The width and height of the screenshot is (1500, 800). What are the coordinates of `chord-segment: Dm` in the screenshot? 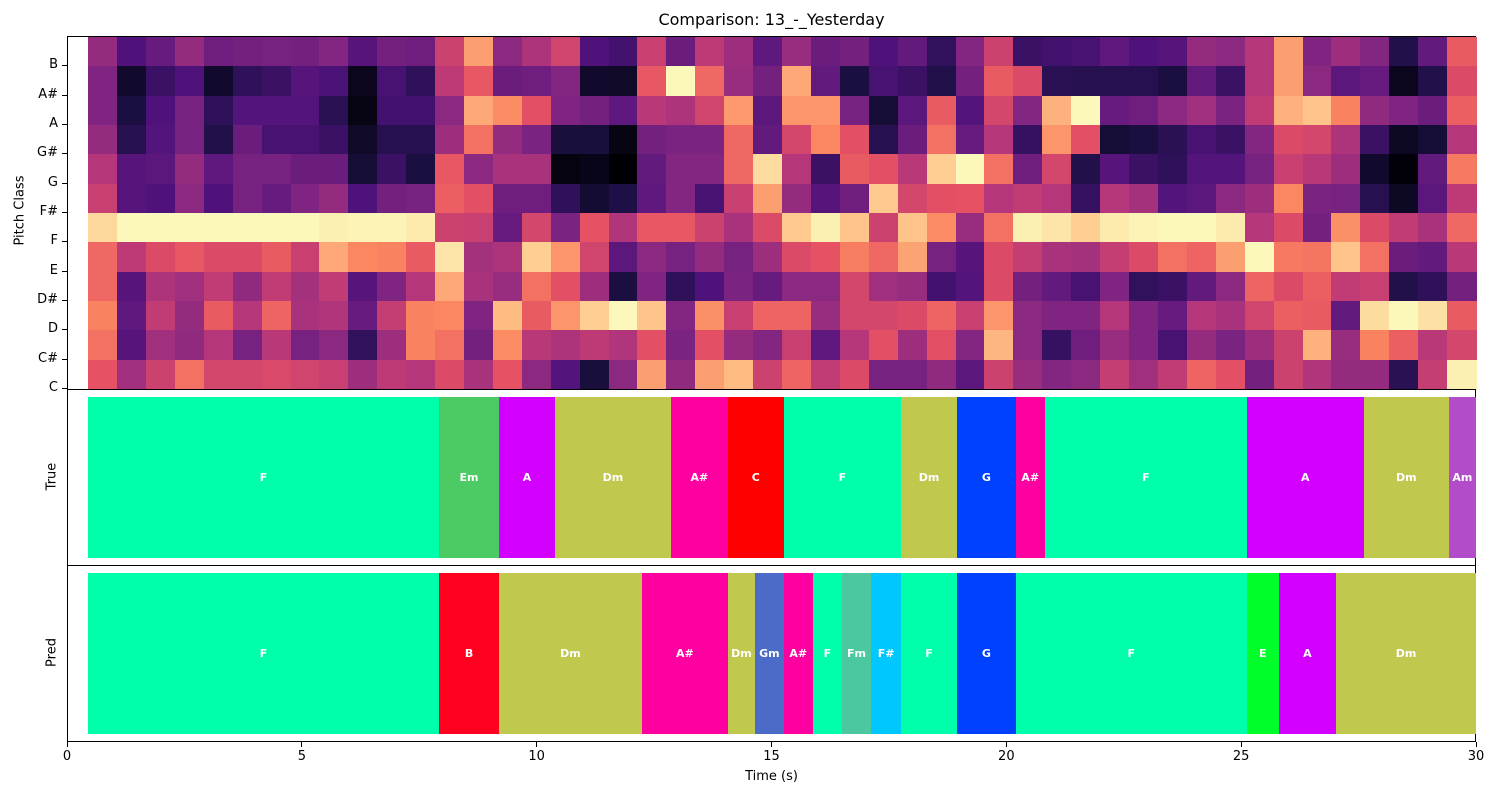 It's located at (741, 653).